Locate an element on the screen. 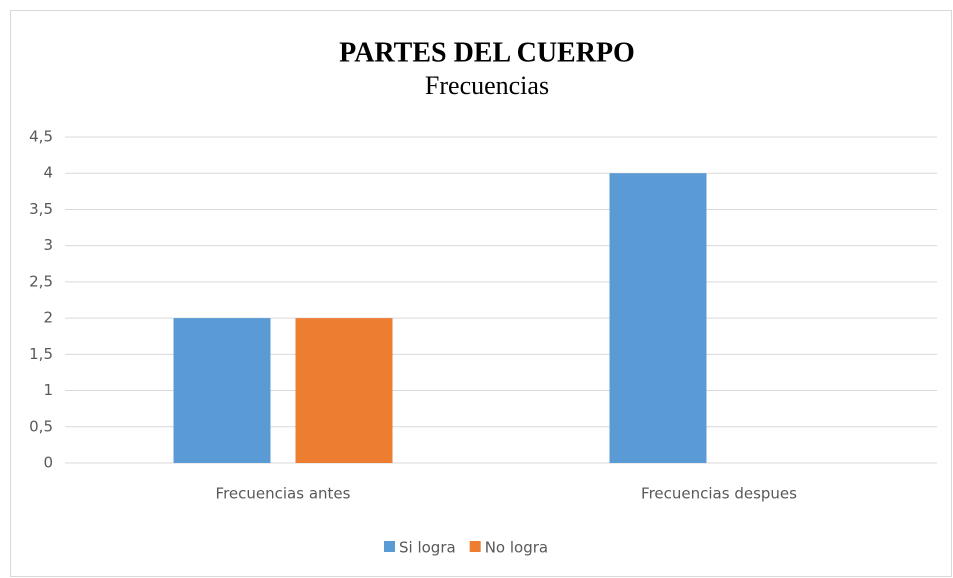 Image resolution: width=953 pixels, height=578 pixels. y-tick-label: 3 is located at coordinates (48, 245).